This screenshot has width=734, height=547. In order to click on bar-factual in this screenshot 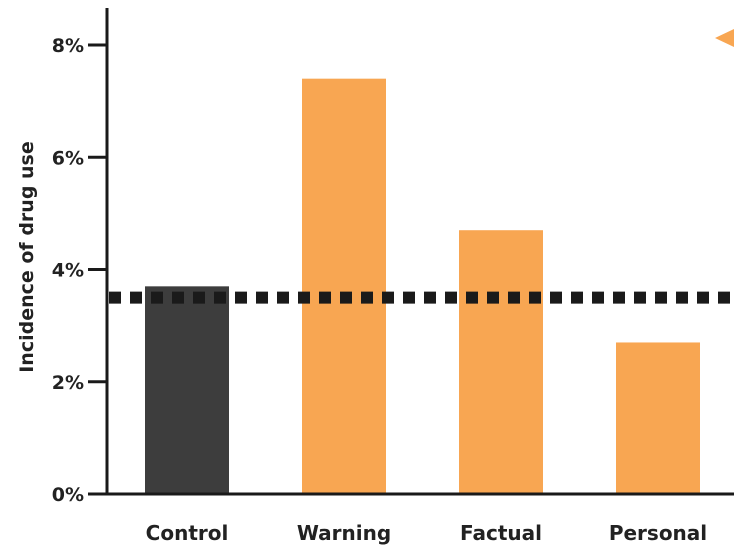, I will do `click(501, 362)`.